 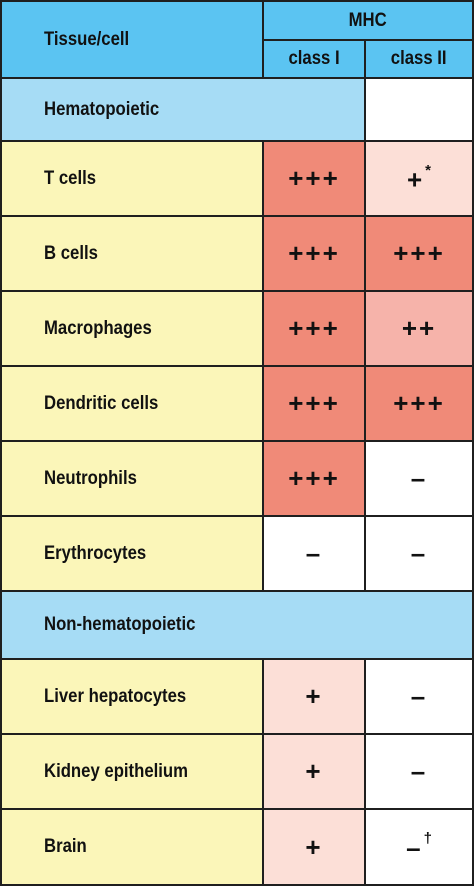 What do you see at coordinates (95, 553) in the screenshot?
I see `row-label: Erythrocytes` at bounding box center [95, 553].